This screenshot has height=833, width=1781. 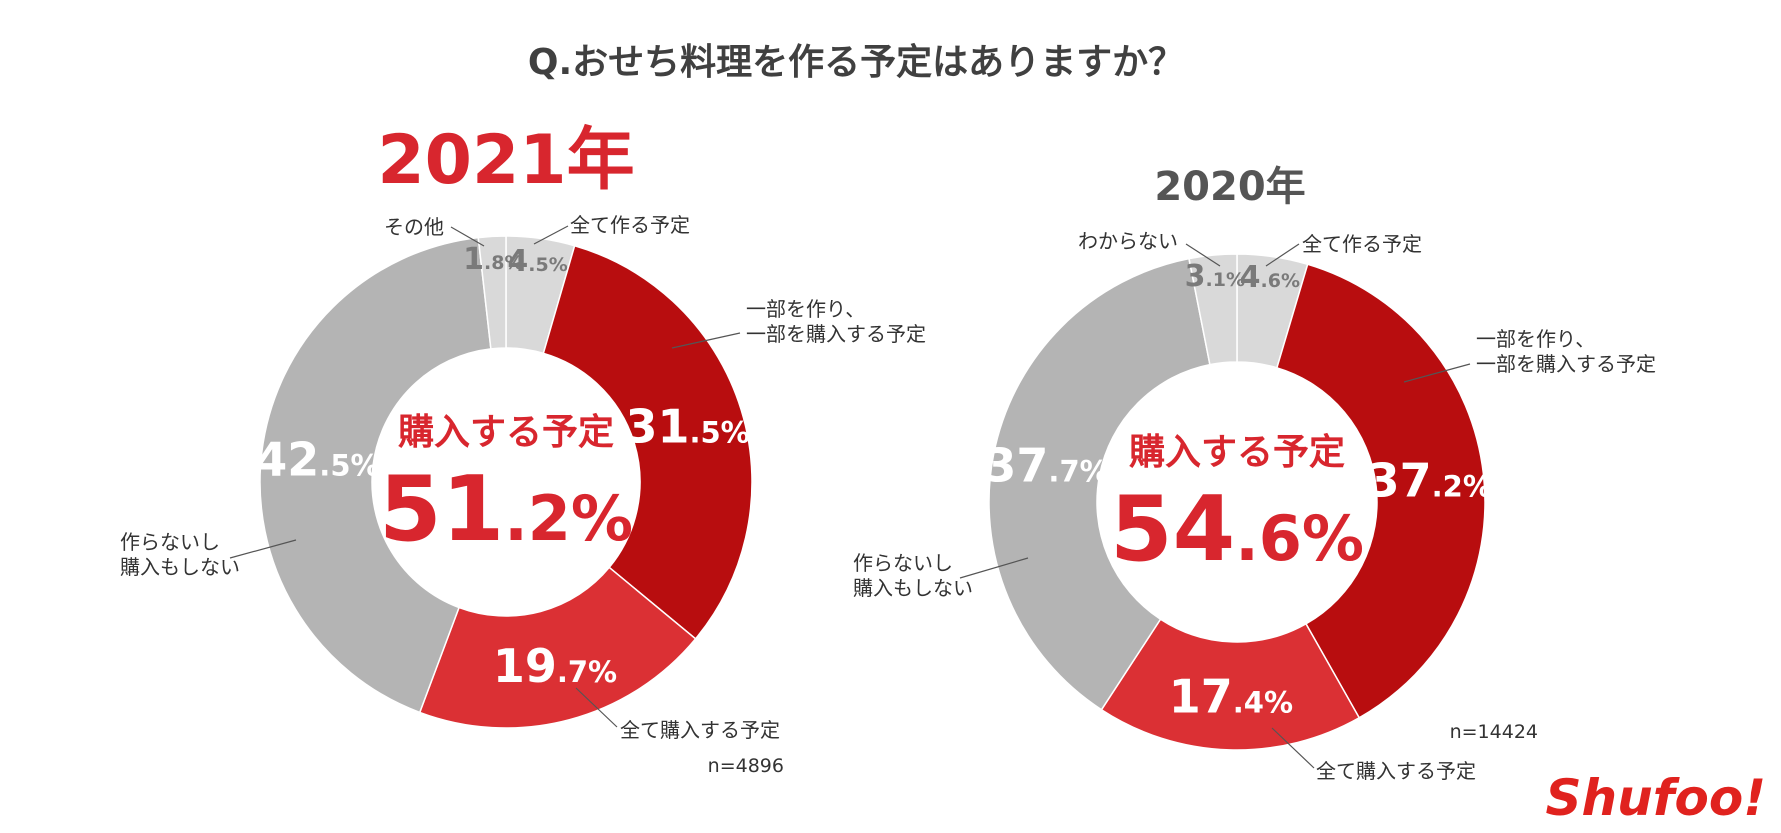 What do you see at coordinates (746, 766) in the screenshot?
I see `chart-2021-sample-size: n=4896` at bounding box center [746, 766].